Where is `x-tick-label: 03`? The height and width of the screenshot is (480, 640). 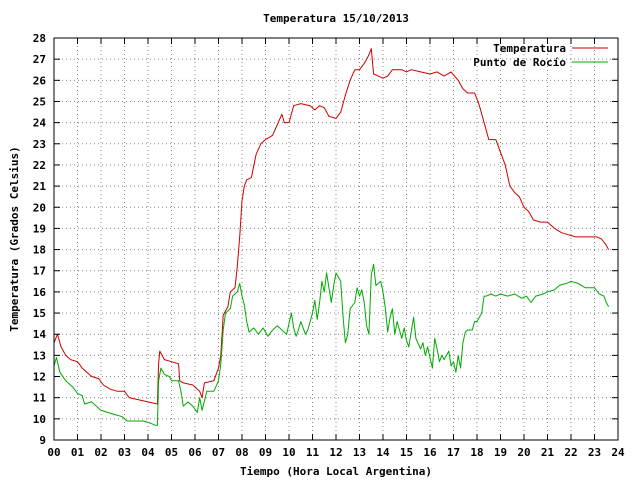
x-tick-label: 03 is located at coordinates (124, 452).